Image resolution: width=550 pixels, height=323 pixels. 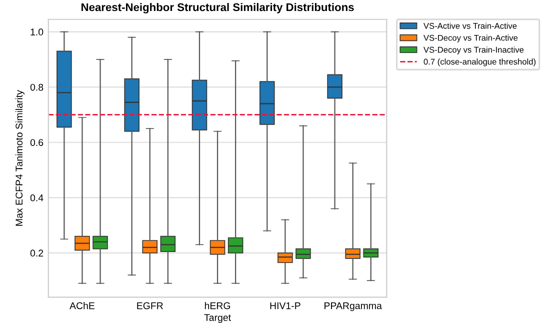 What do you see at coordinates (37, 142) in the screenshot?
I see `y-tick-label: 0.6` at bounding box center [37, 142].